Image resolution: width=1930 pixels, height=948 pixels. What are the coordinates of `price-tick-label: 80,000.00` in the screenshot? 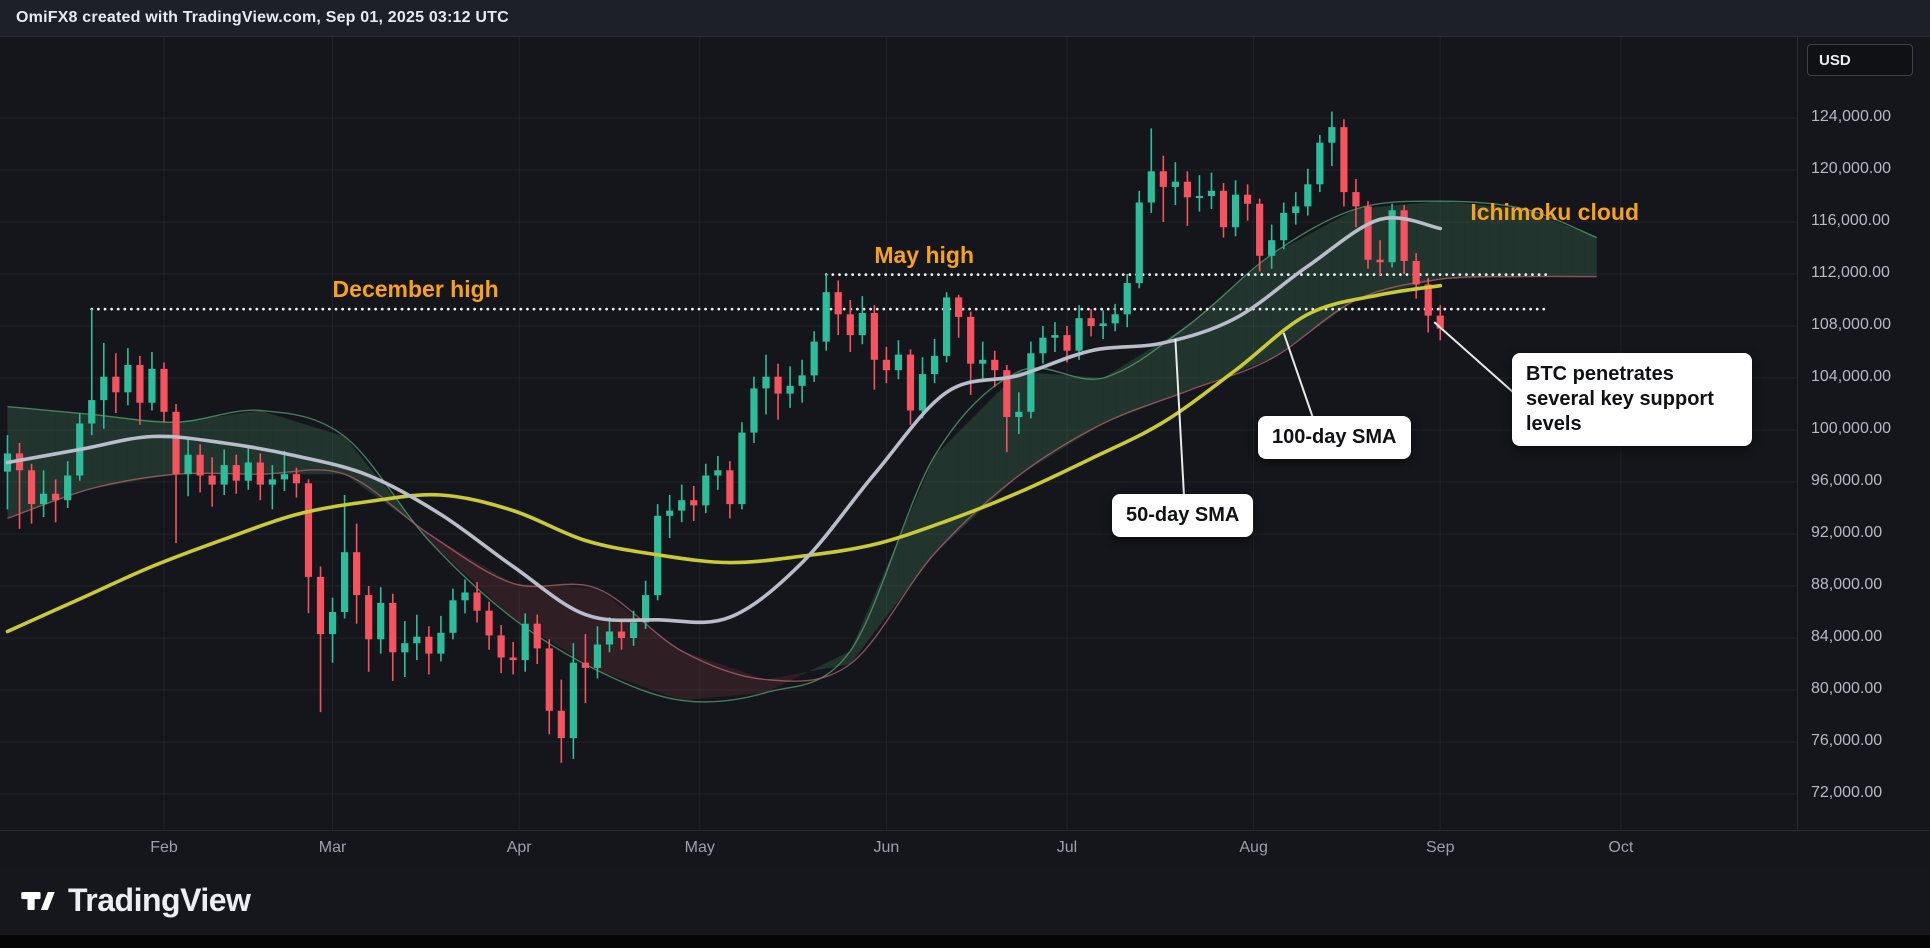 It's located at (1847, 688).